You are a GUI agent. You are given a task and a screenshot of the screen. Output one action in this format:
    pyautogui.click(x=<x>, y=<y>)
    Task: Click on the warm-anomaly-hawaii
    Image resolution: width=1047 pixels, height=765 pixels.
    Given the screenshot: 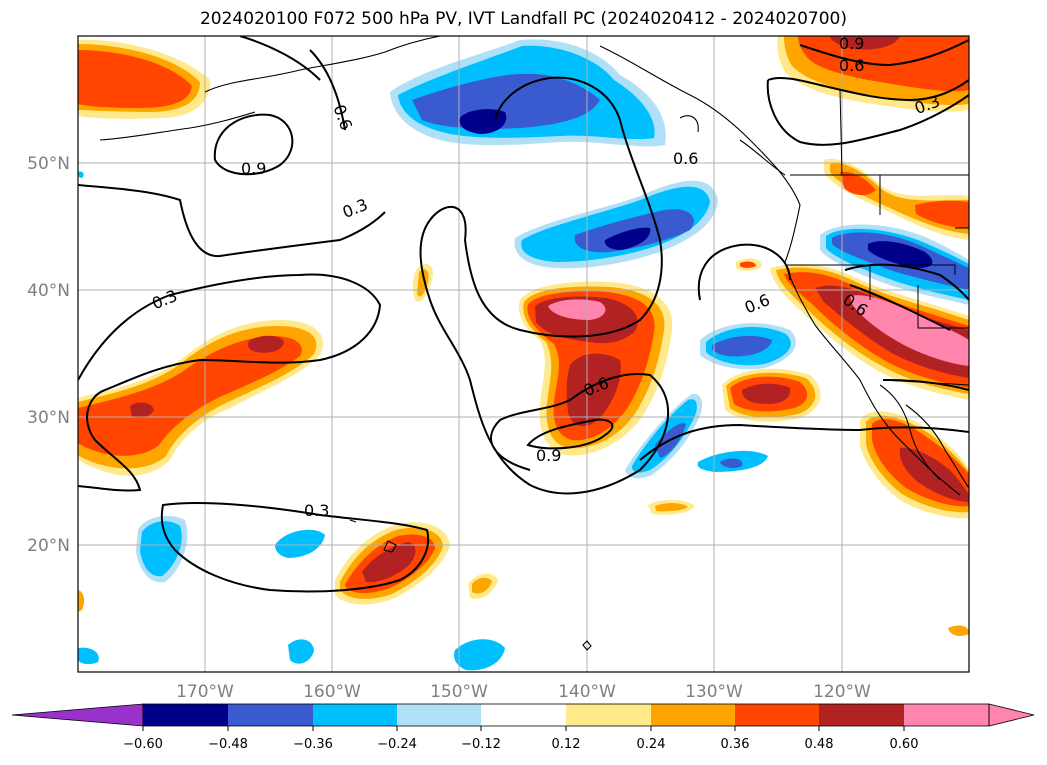 What is the action you would take?
    pyautogui.click(x=392, y=563)
    